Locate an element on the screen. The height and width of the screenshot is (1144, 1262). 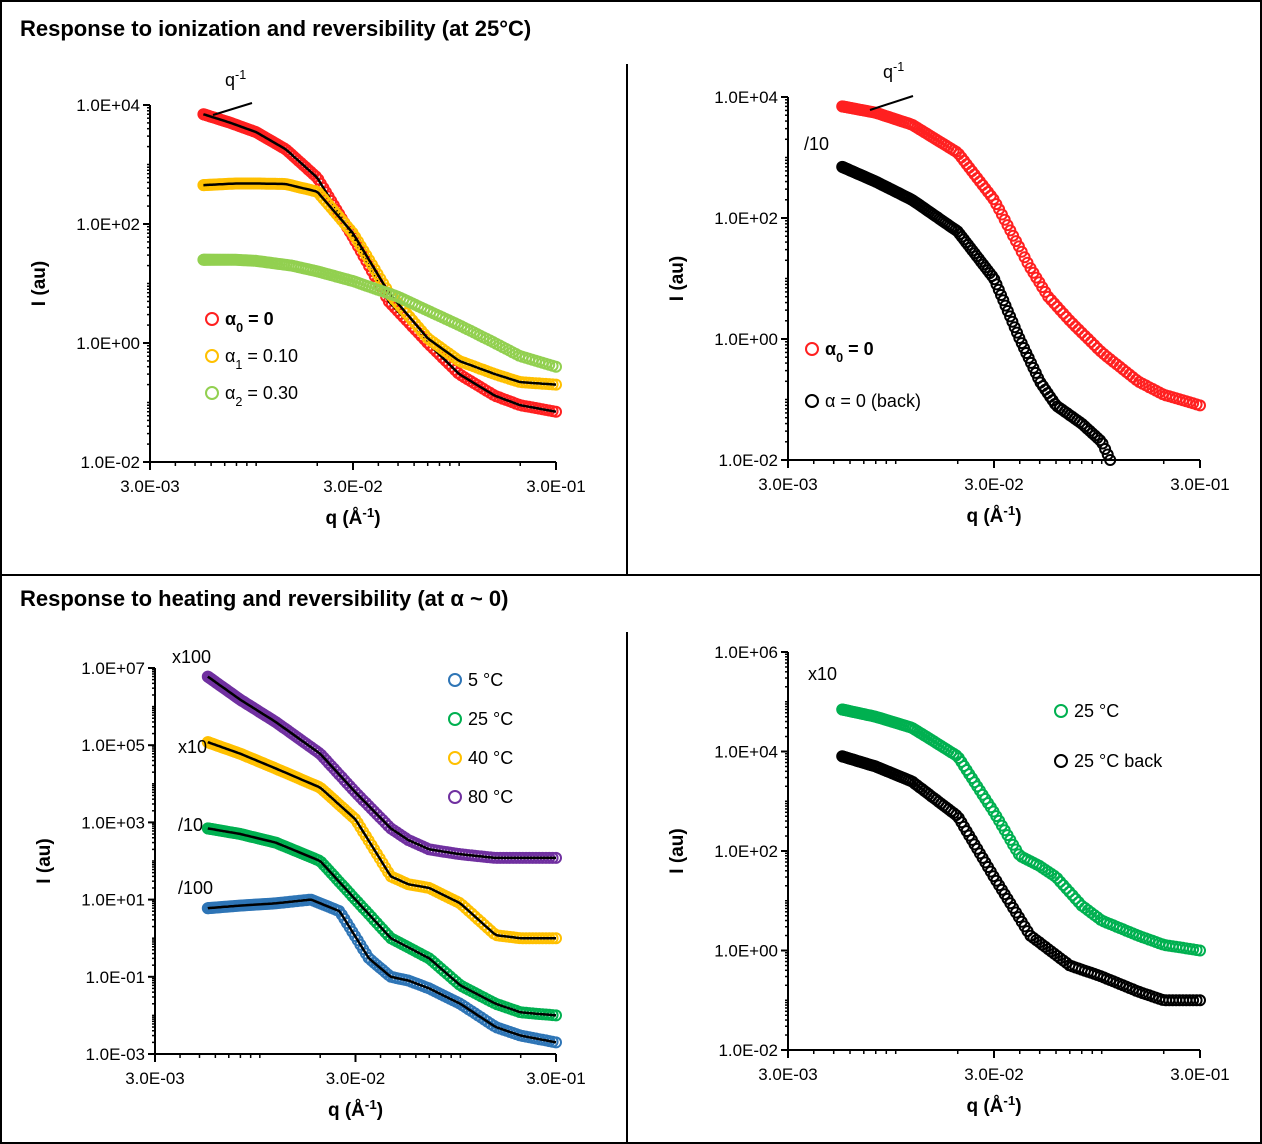
section-divider is located at coordinates (631, 575).